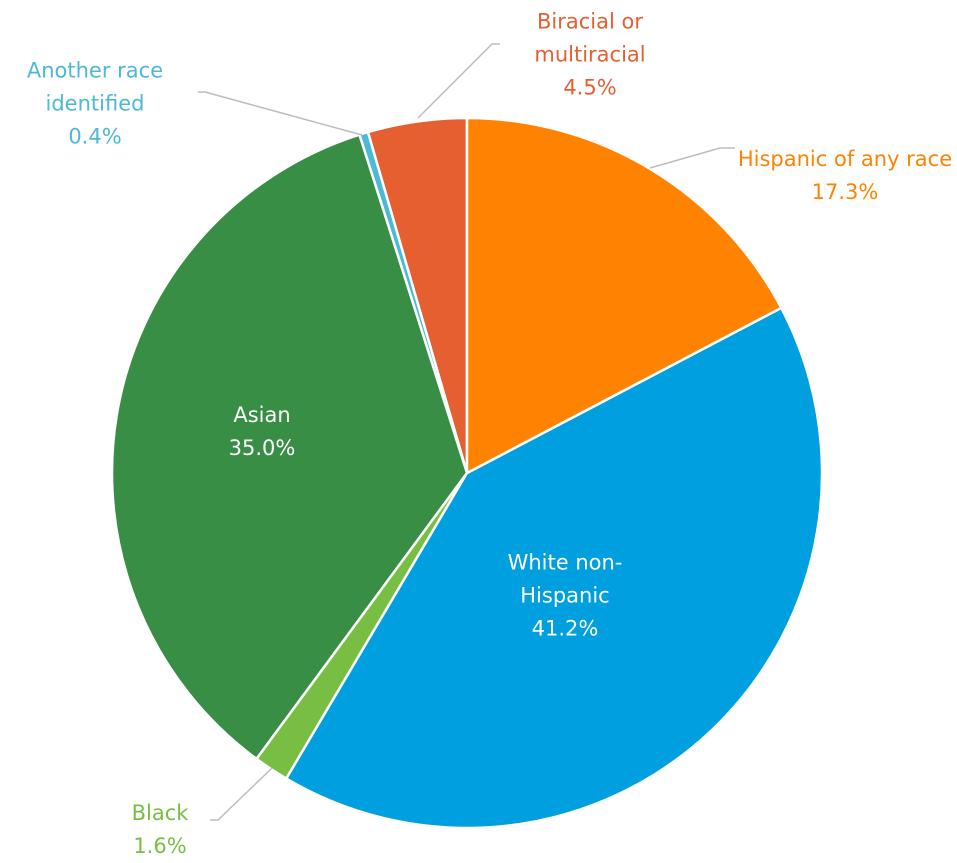 The image size is (957, 863). Describe the element at coordinates (590, 87) in the screenshot. I see `value-label: 4.5%` at that location.